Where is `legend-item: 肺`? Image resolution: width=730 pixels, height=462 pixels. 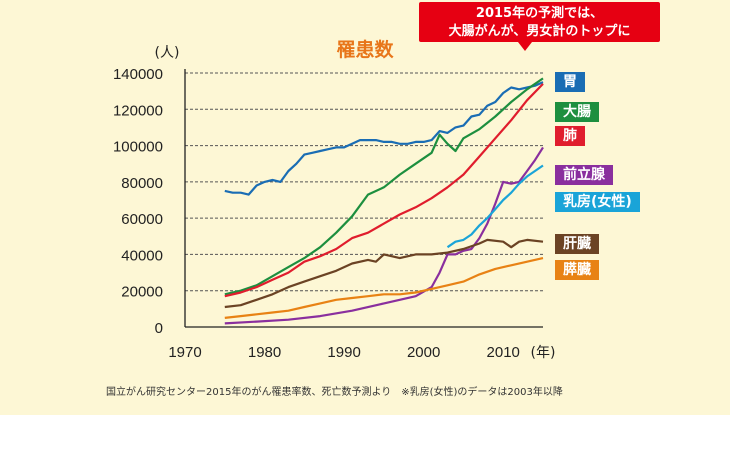
legend-item: 肺 is located at coordinates (570, 136).